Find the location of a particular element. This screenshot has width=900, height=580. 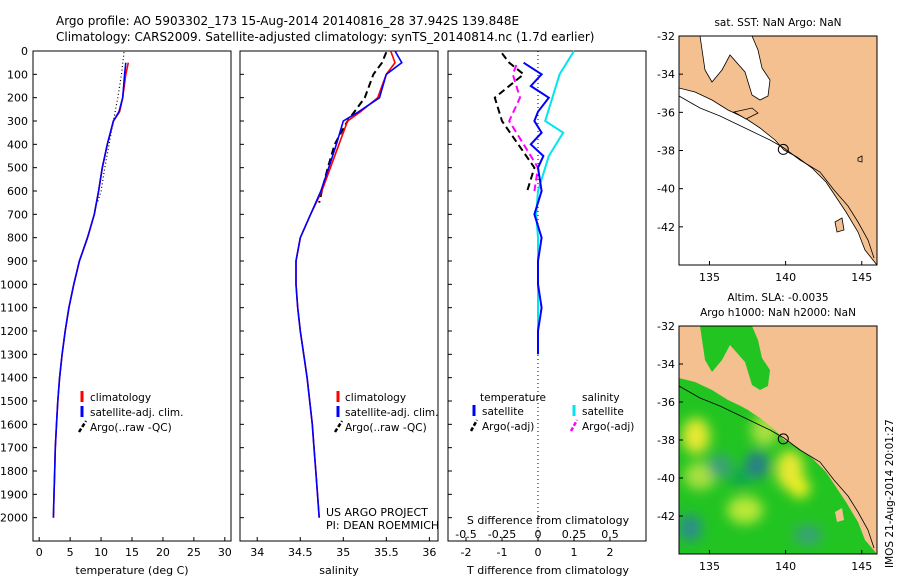

sst-map-title: sat. SST: NaN Argo: NaN is located at coordinates (777, 23).